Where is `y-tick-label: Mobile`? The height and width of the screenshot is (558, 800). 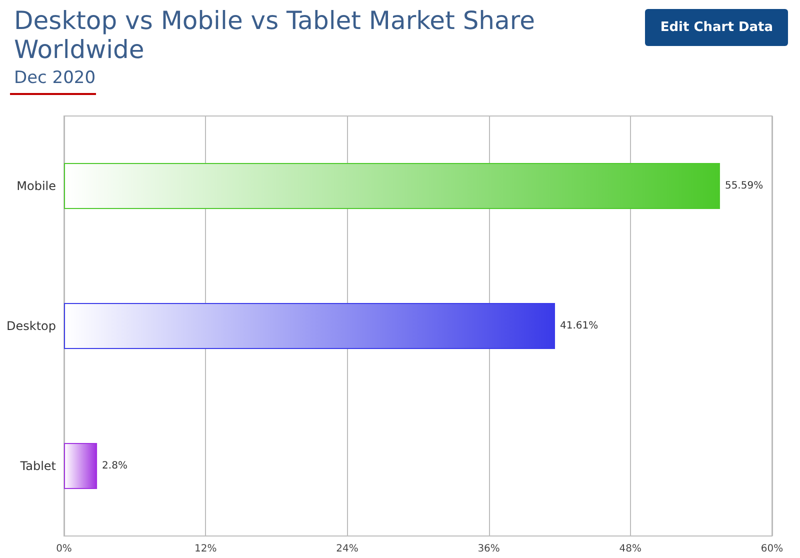
y-tick-label: Mobile is located at coordinates (36, 186).